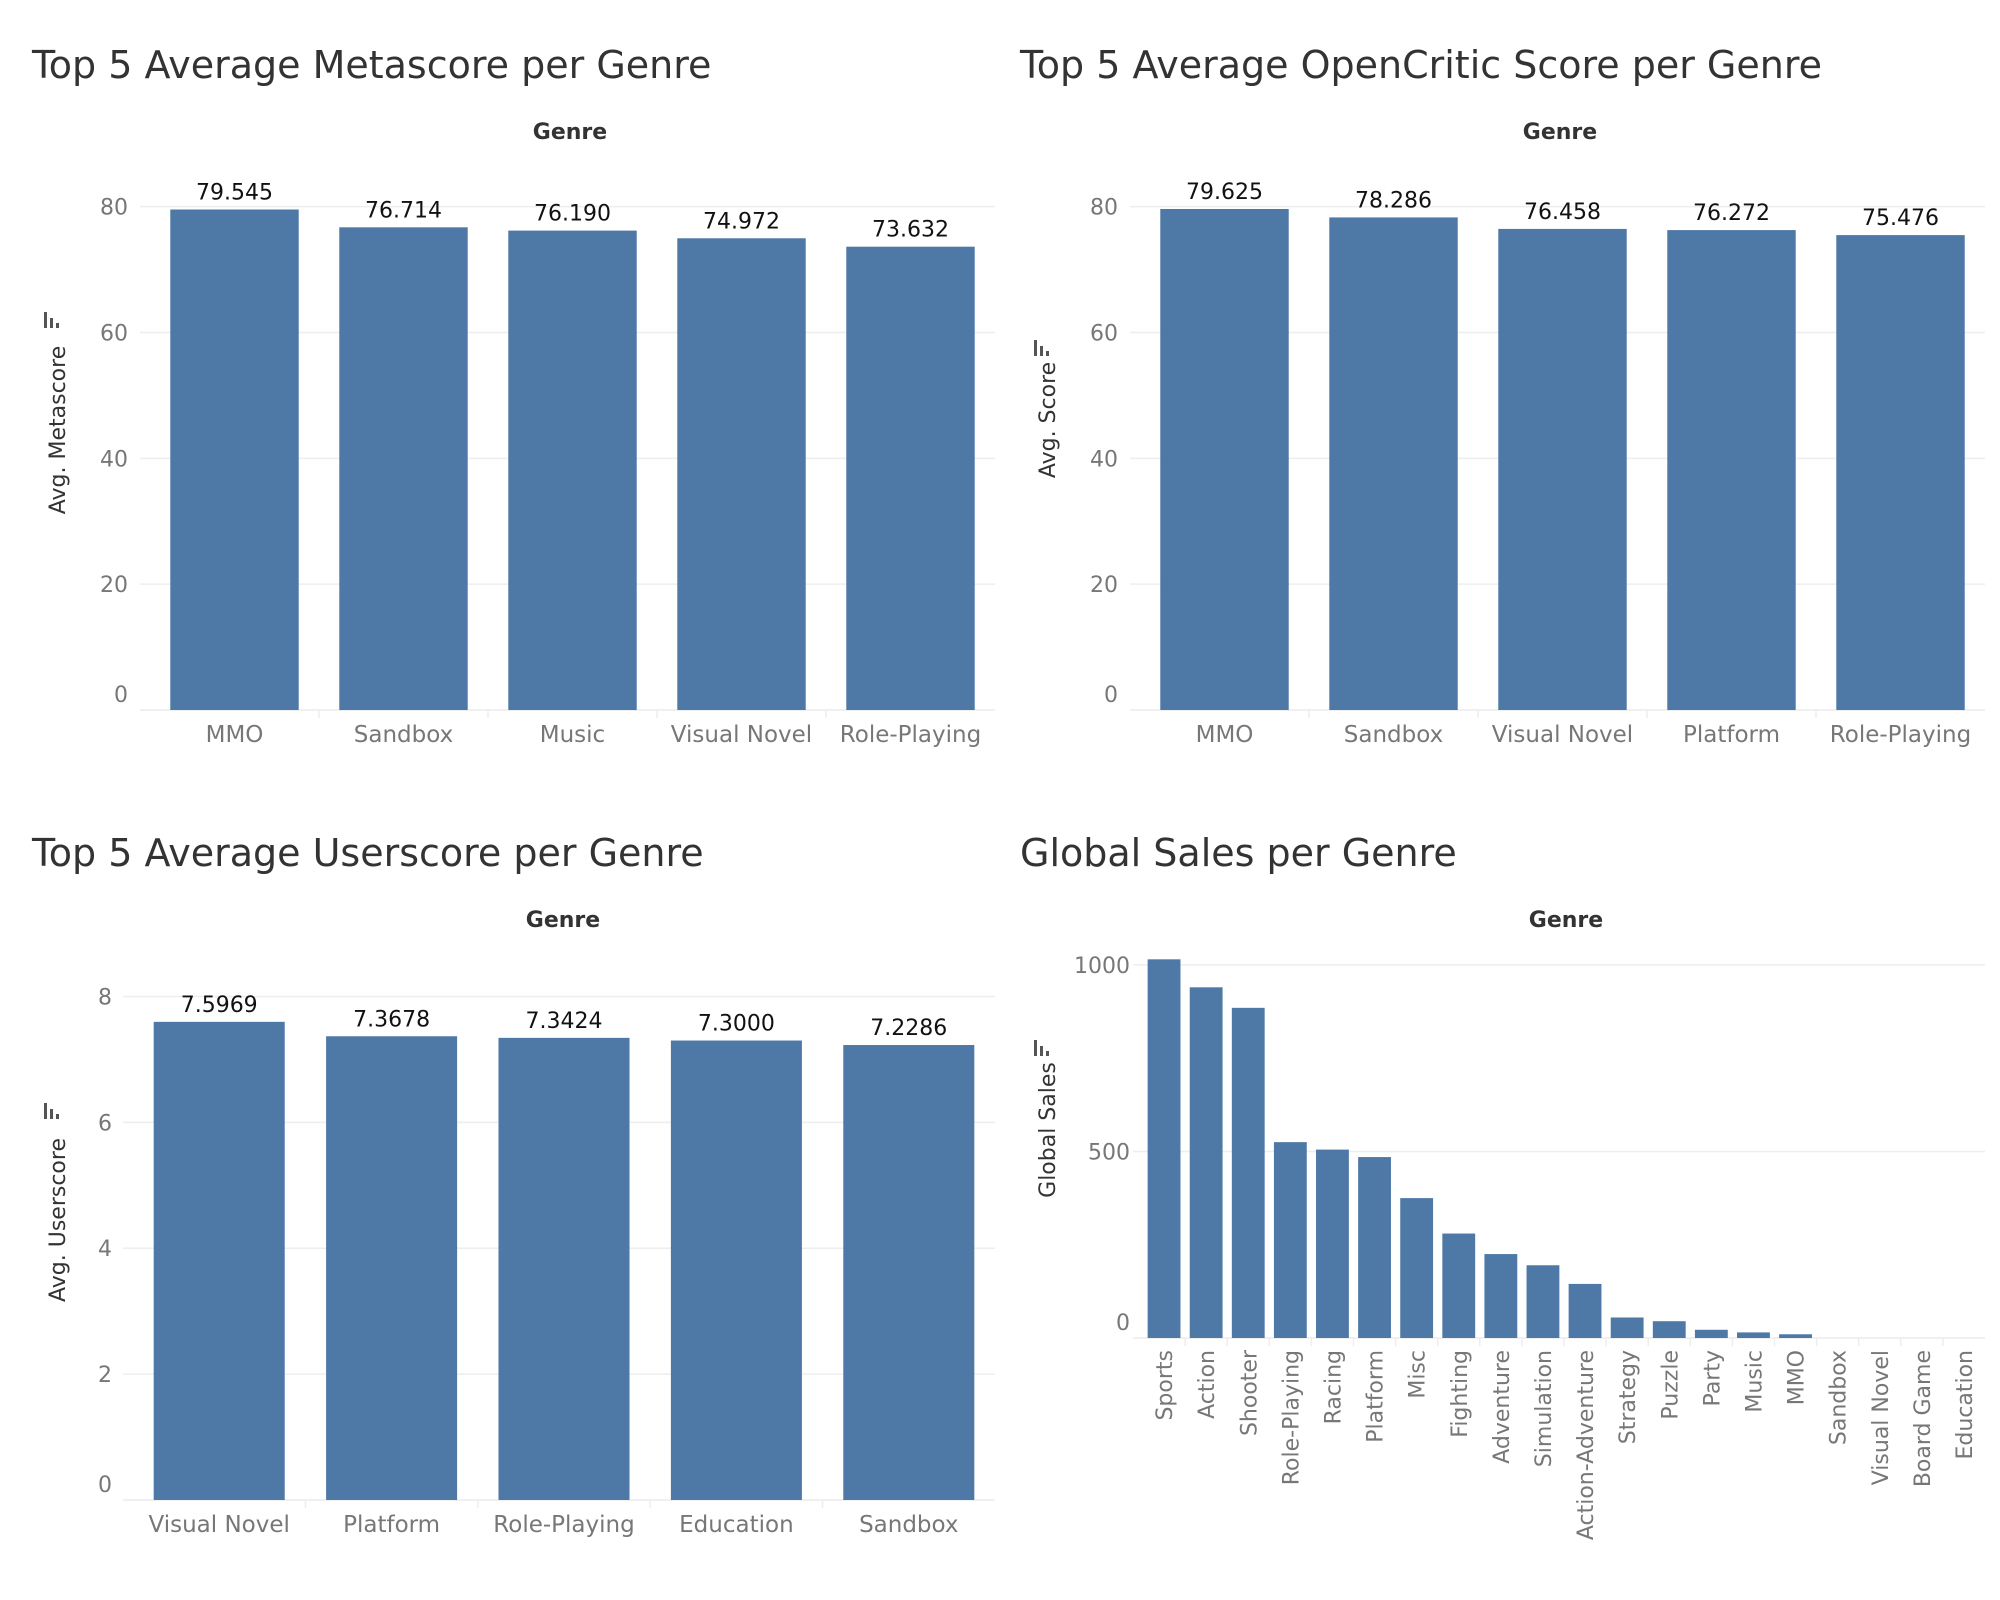 The width and height of the screenshot is (2000, 1600). I want to click on bar-action-adventure, so click(1585, 1310).